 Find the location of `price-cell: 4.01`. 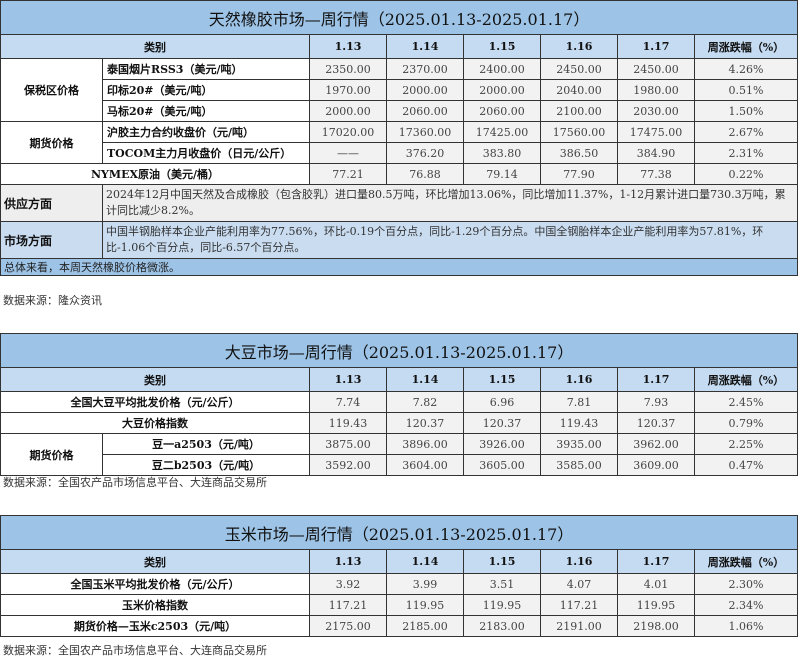

price-cell: 4.01 is located at coordinates (656, 584).